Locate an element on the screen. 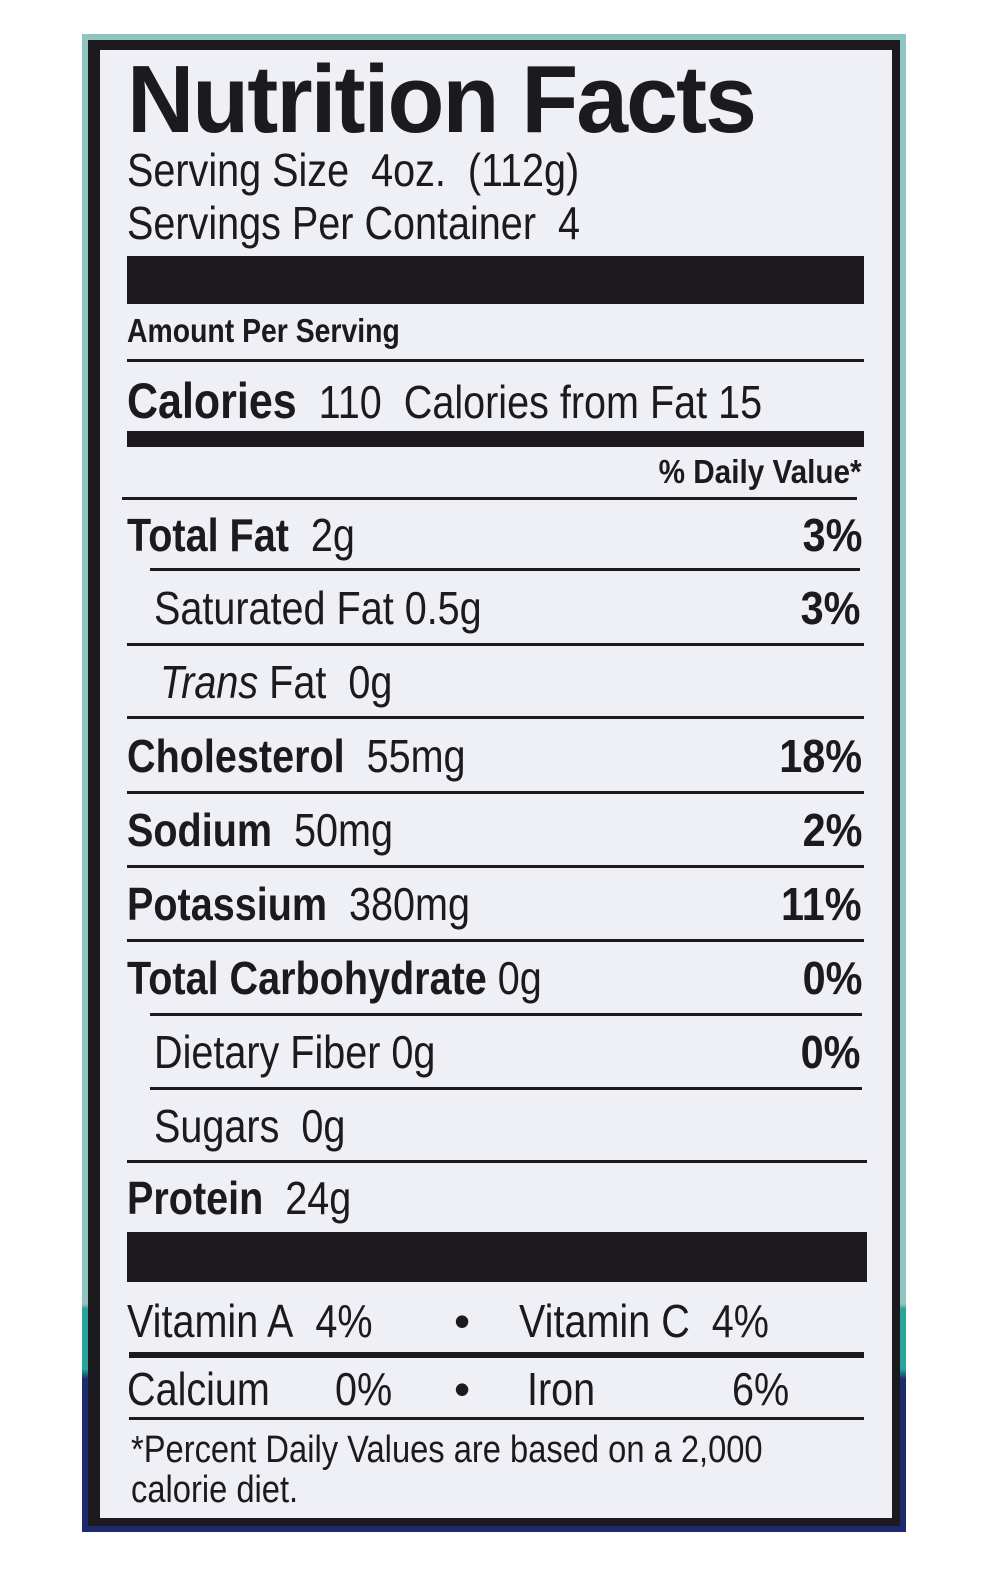 The image size is (1000, 1584). nutrient-amount: 55mg is located at coordinates (416, 756).